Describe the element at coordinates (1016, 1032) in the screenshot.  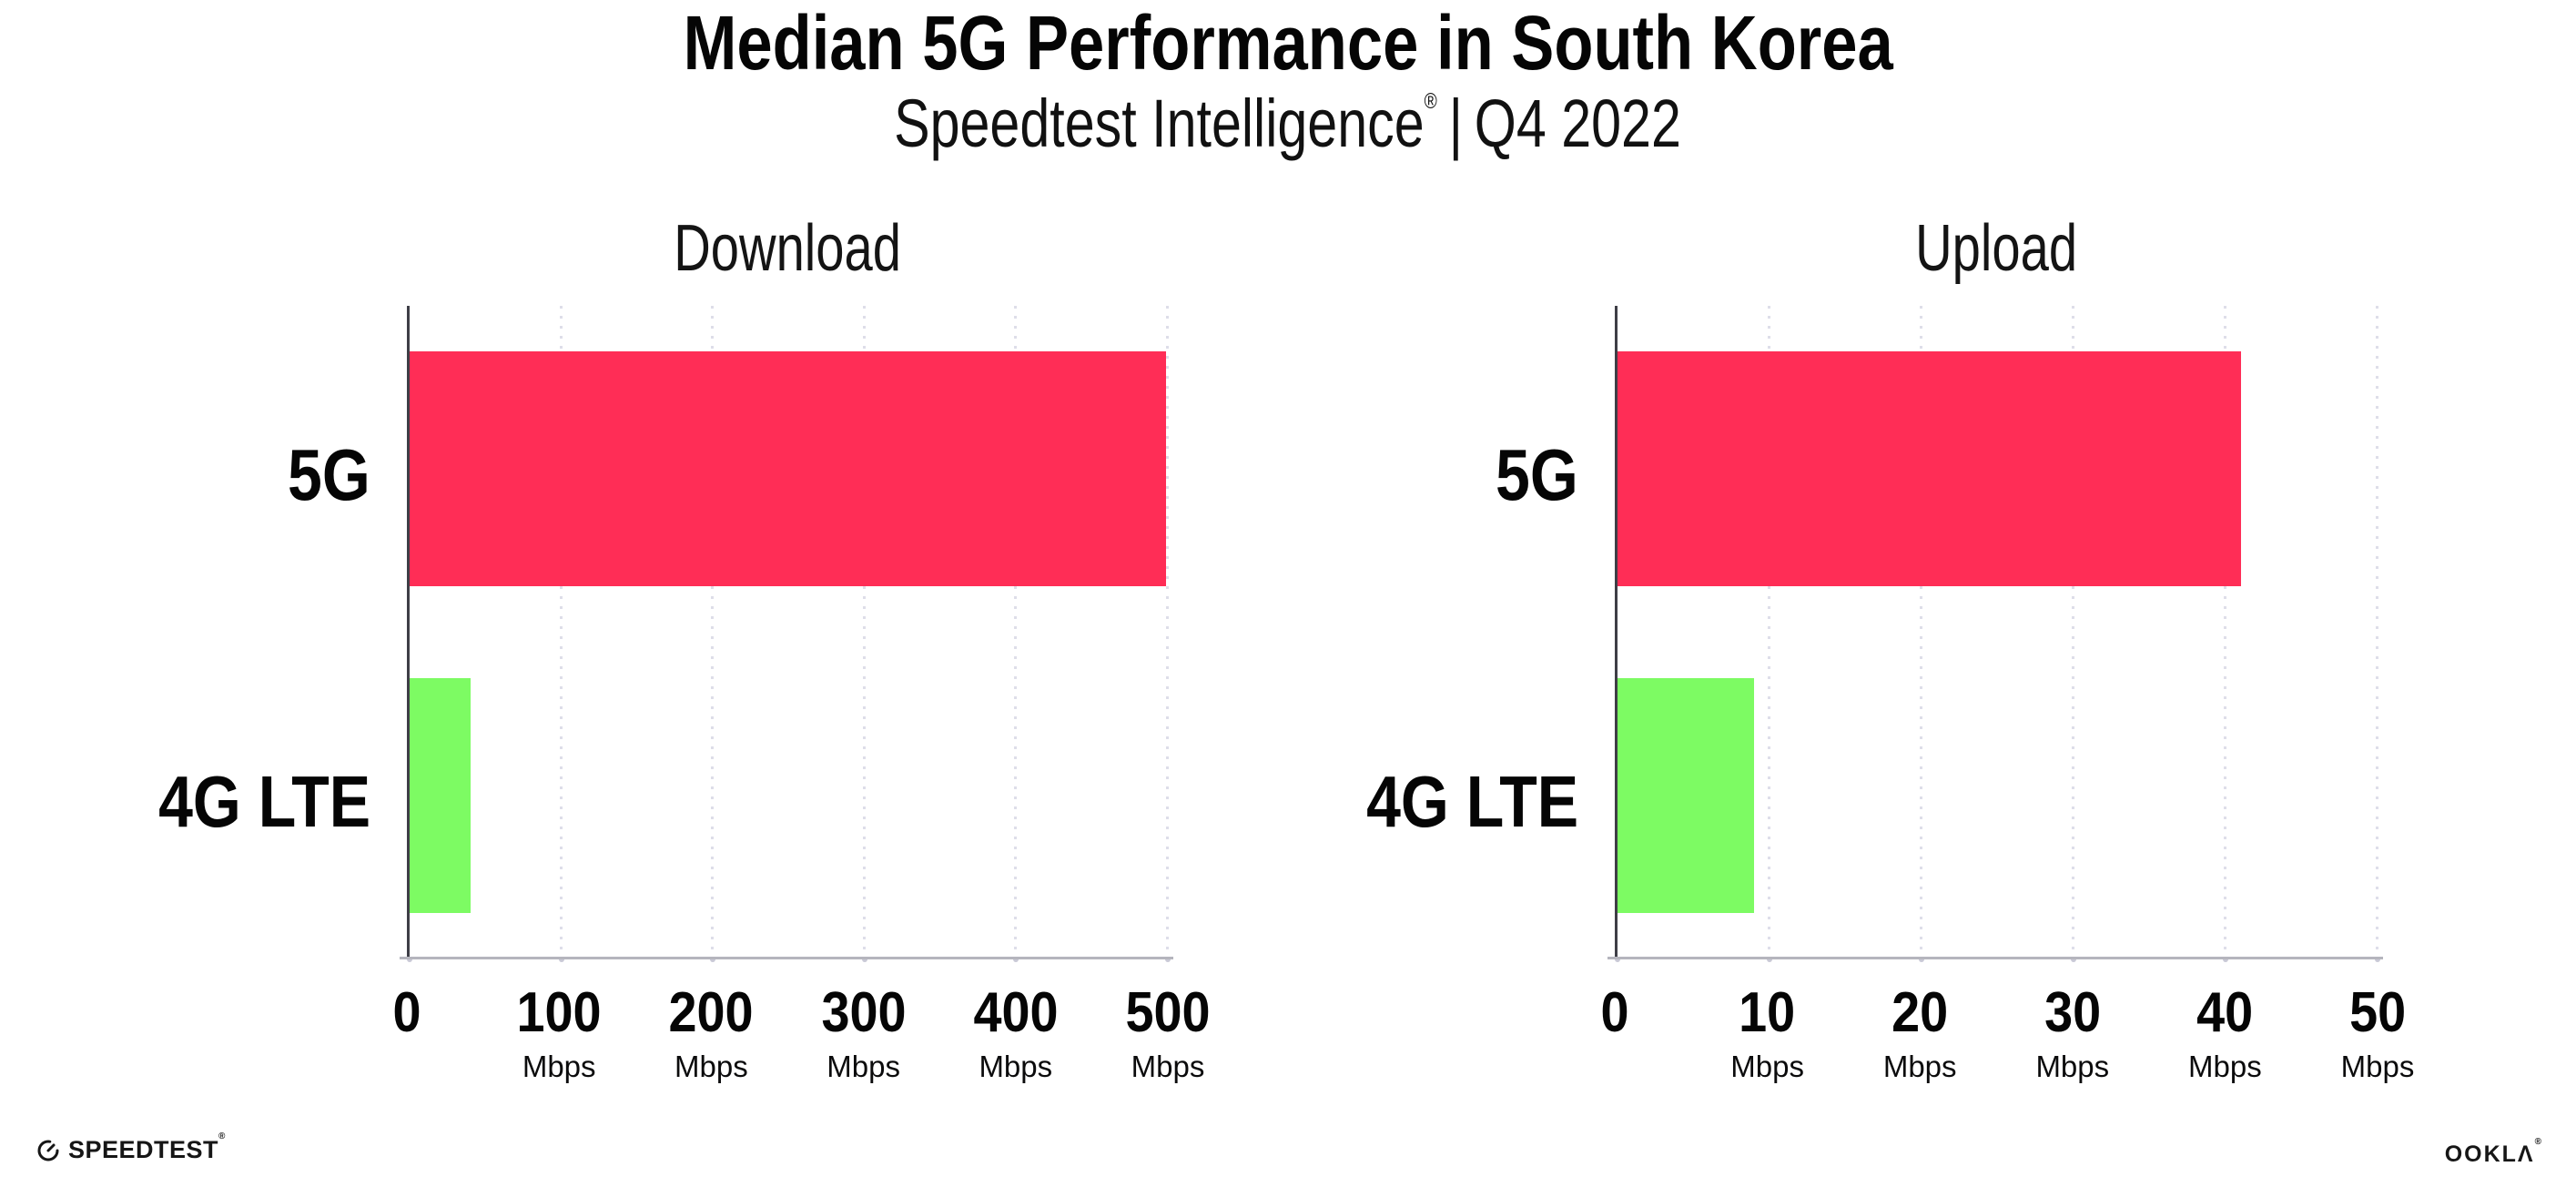
I see `tick-label: 400 Mbps` at that location.